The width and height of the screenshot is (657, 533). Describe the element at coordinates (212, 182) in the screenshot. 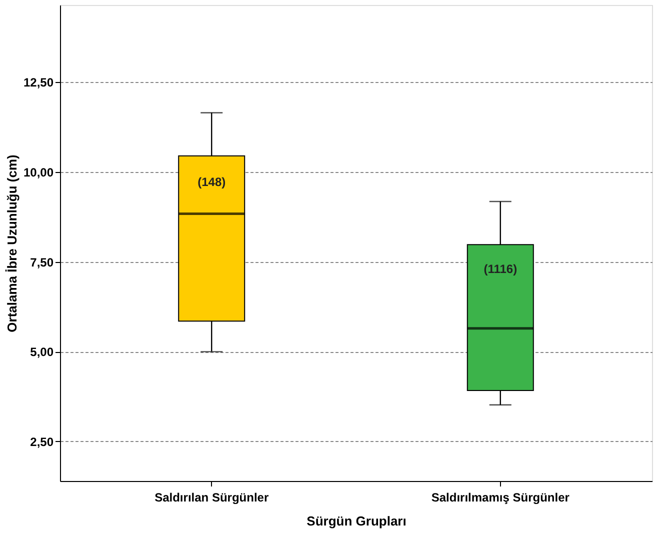

I see `annotation: (148)` at that location.